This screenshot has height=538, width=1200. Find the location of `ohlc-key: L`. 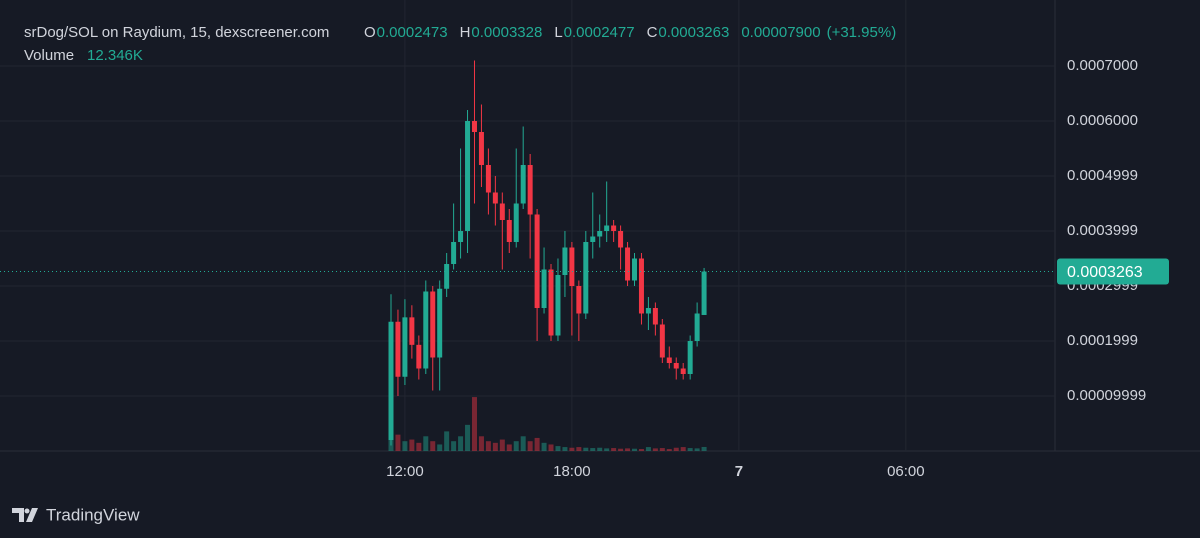

ohlc-key: L is located at coordinates (558, 32).